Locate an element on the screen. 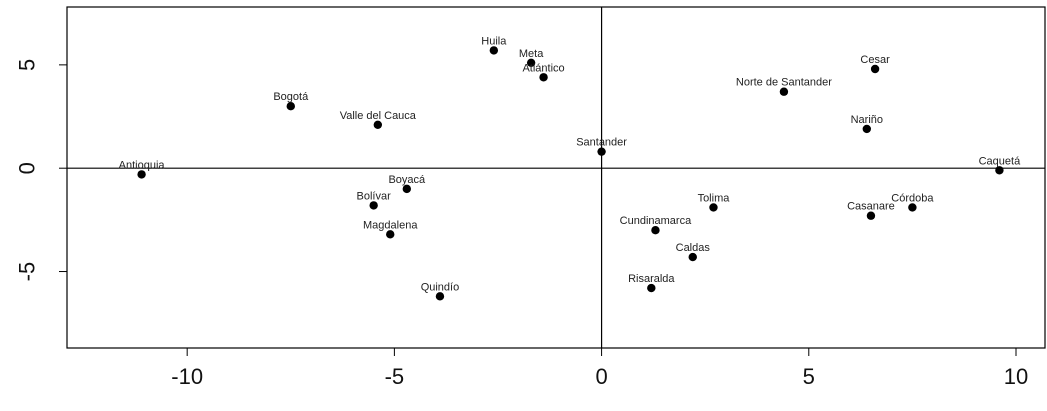 This screenshot has width=1047, height=411. y-tick-label: 0 is located at coordinates (27, 168).